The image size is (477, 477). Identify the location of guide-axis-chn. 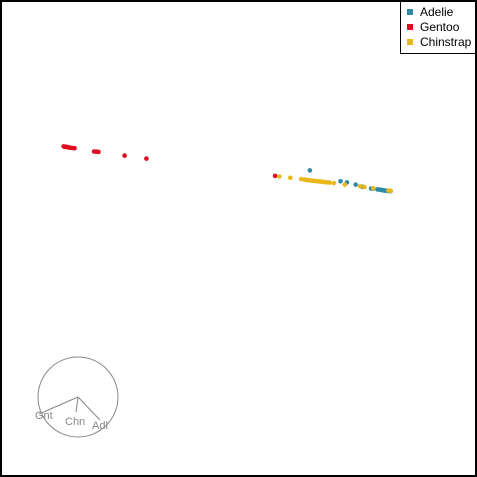
(77, 404).